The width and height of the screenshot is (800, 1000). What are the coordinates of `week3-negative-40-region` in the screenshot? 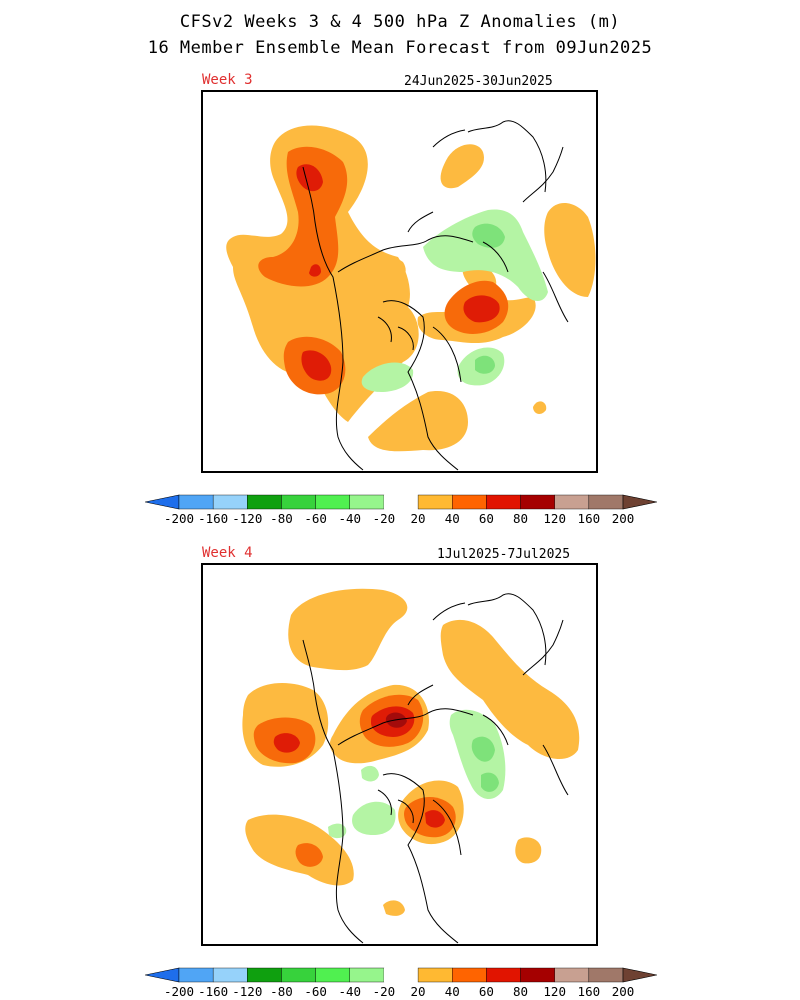 It's located at (488, 298).